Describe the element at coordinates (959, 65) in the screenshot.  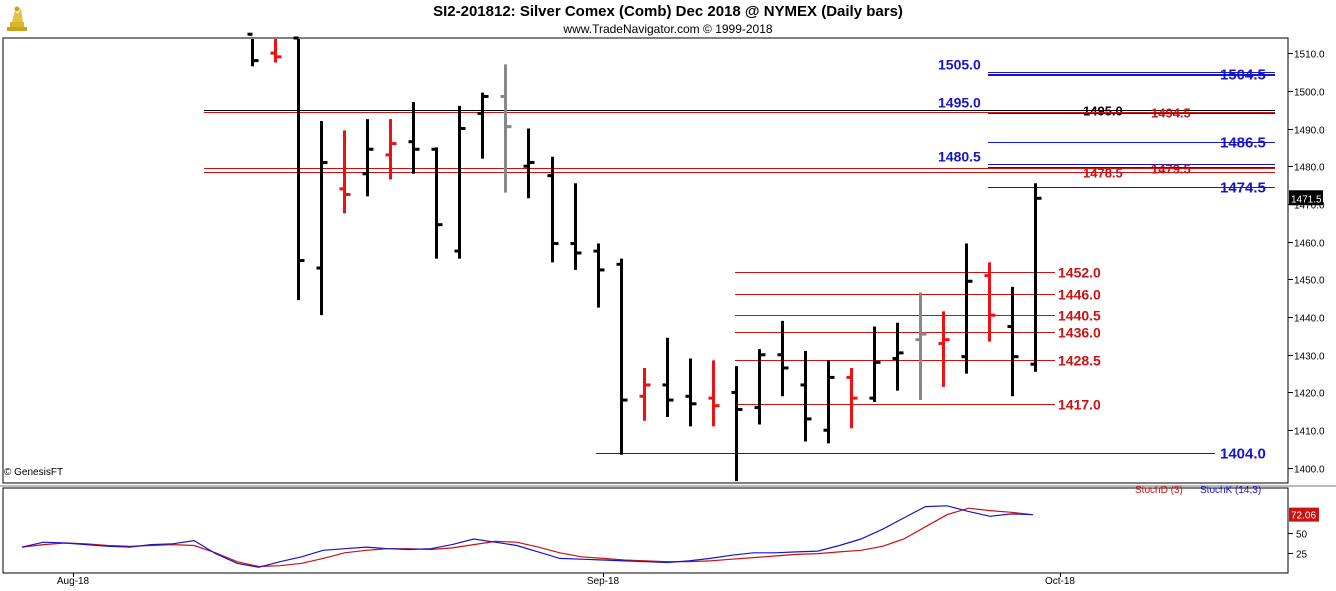
I see `level-label: 1505.0` at that location.